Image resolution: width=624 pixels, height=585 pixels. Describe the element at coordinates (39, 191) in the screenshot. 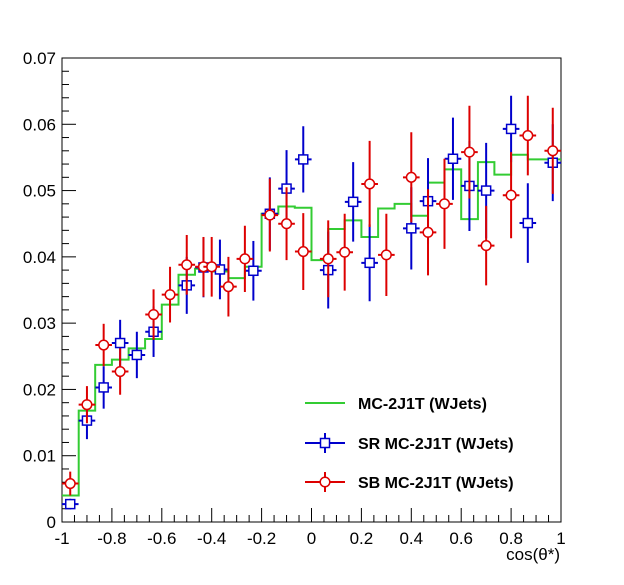

I see `y-tick-label: 0.05` at that location.